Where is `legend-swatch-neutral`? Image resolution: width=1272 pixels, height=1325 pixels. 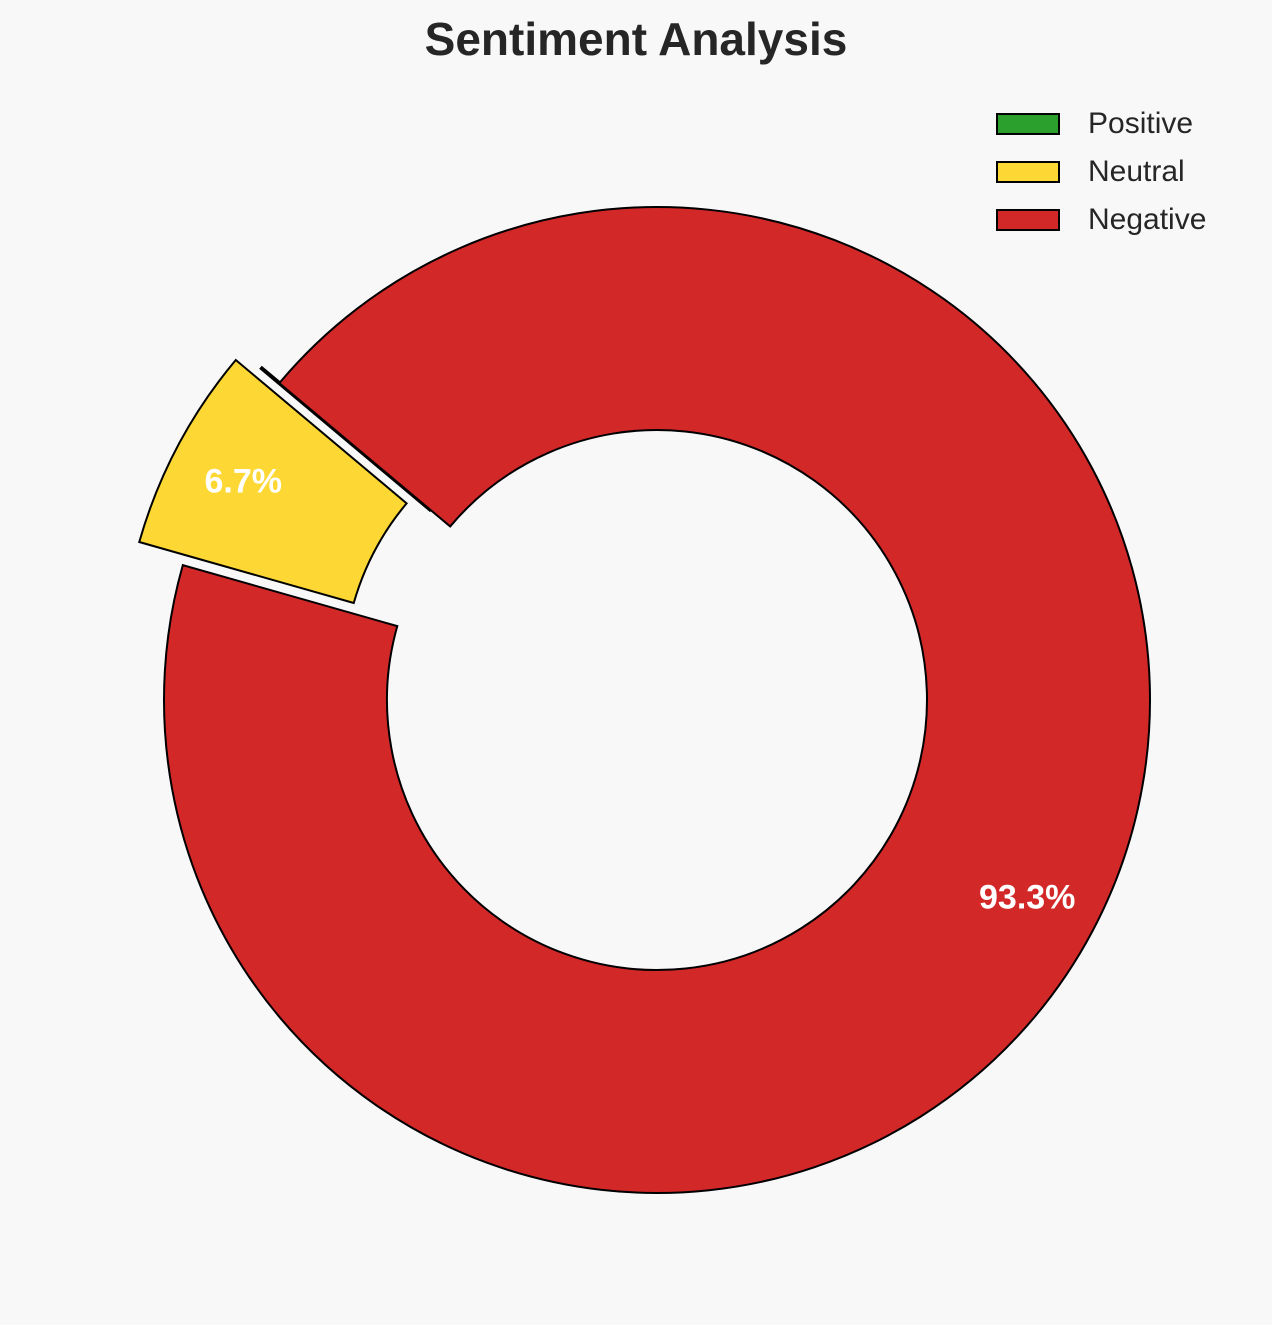 legend-swatch-neutral is located at coordinates (1028, 172).